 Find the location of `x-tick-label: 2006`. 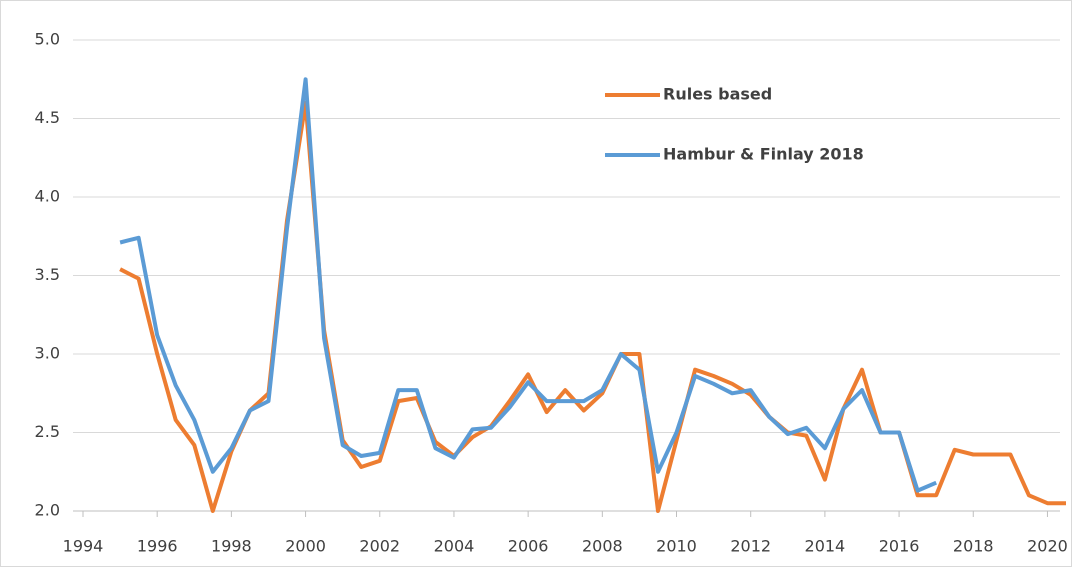

x-tick-label: 2006 is located at coordinates (528, 546).